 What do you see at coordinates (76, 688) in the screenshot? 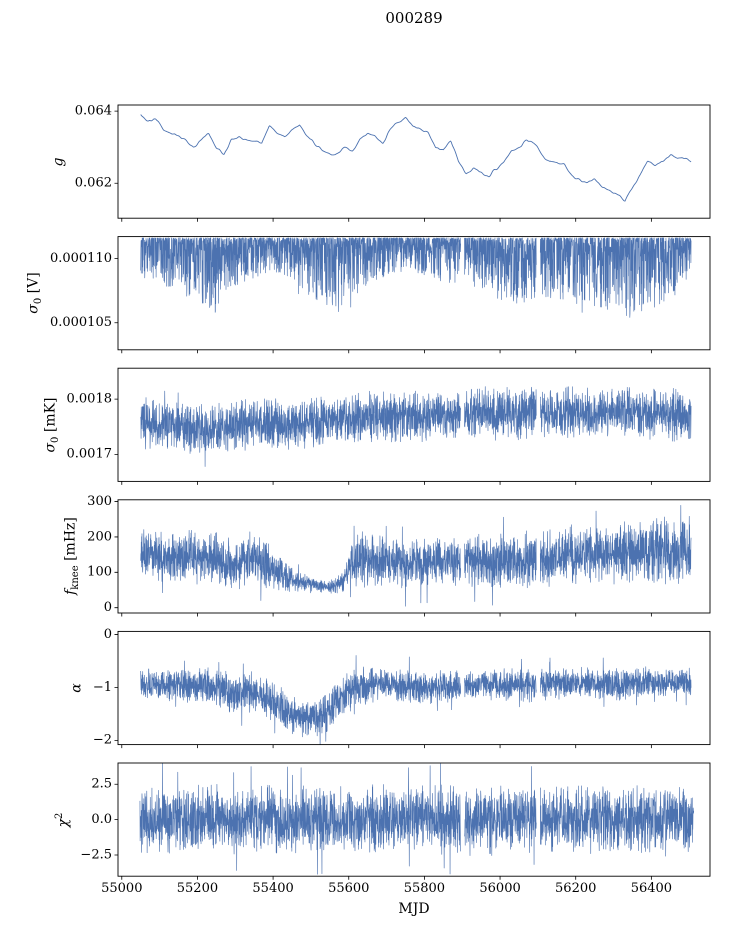
I see `y-axis-label-alpha: α` at bounding box center [76, 688].